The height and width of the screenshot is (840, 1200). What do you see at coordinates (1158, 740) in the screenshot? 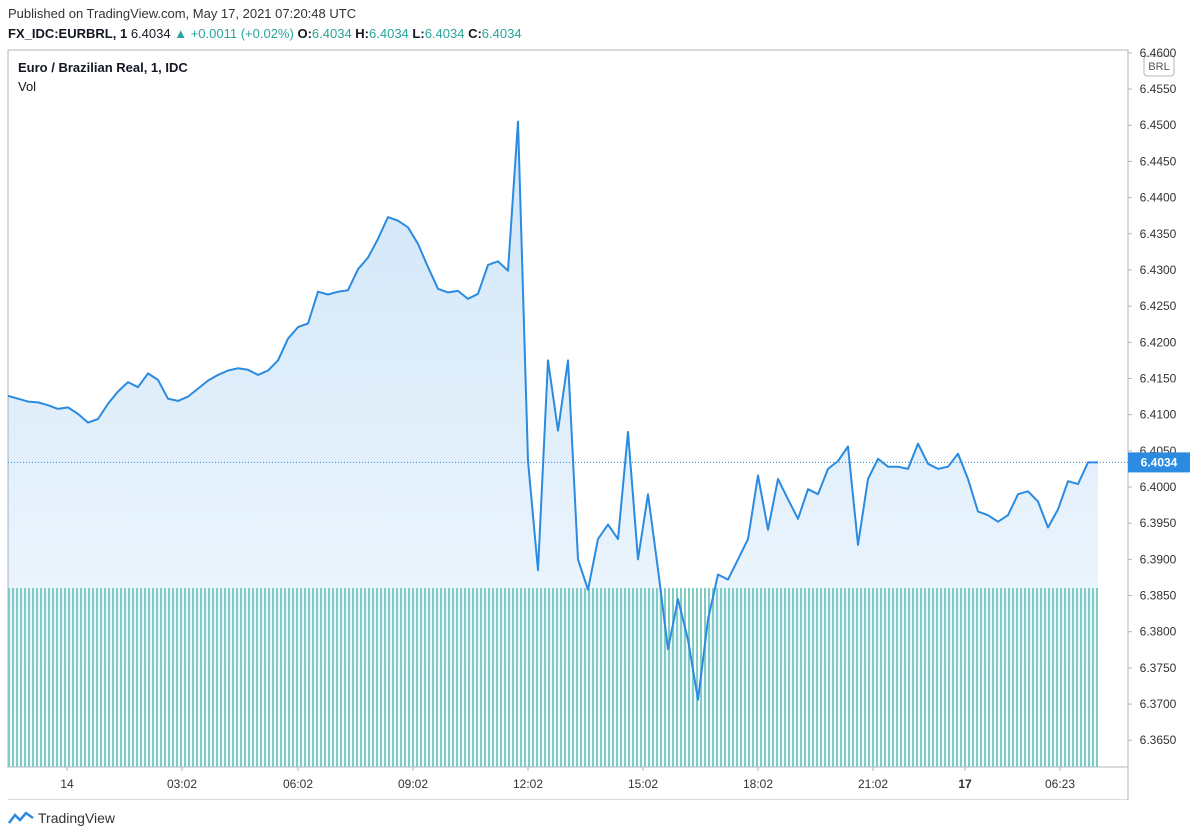
I see `y-tick-label: 6.3650` at bounding box center [1158, 740].